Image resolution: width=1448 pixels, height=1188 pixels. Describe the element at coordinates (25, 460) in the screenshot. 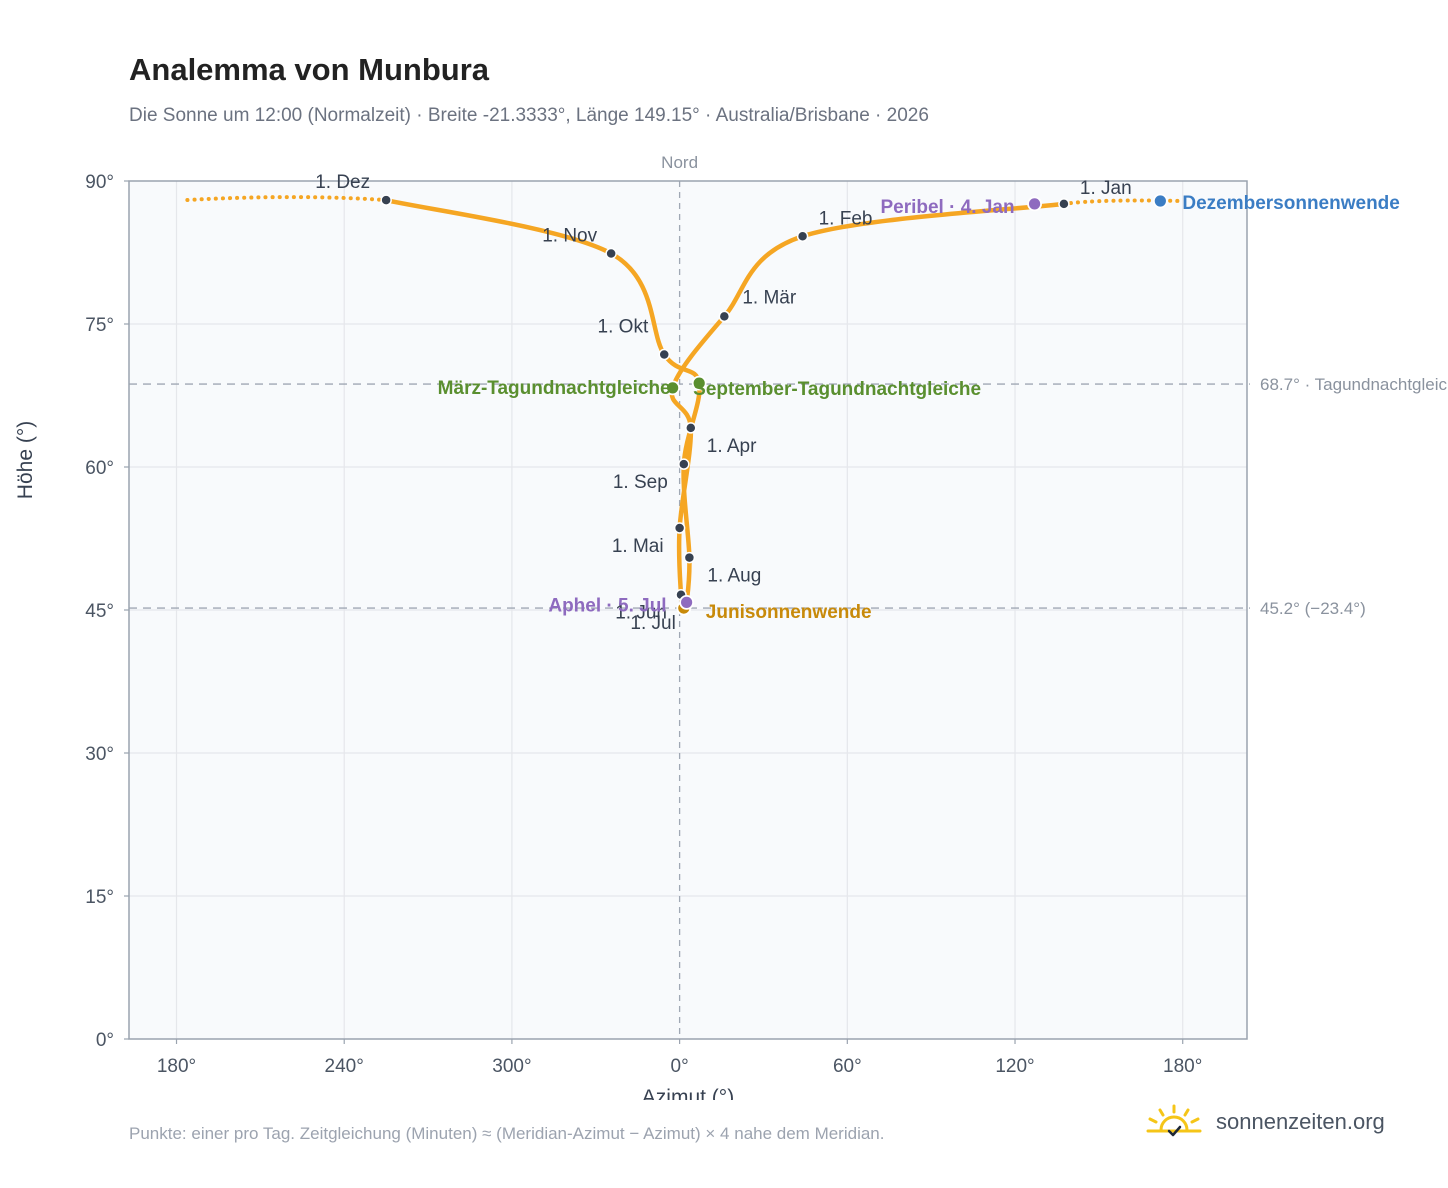

I see `y-axis-label: Höhe (°)` at that location.